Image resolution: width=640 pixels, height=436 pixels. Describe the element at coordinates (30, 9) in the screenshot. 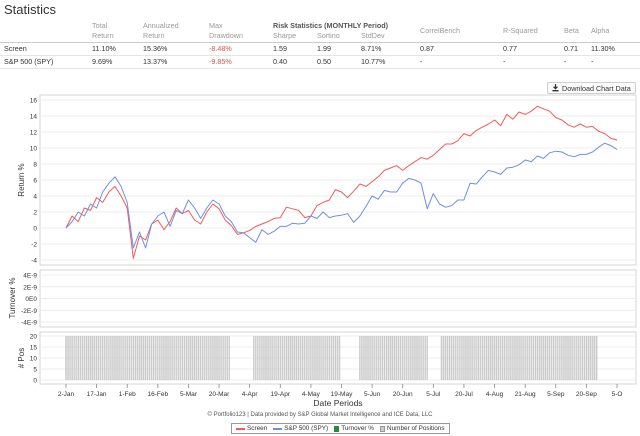

I see `page-title: Statistics` at that location.